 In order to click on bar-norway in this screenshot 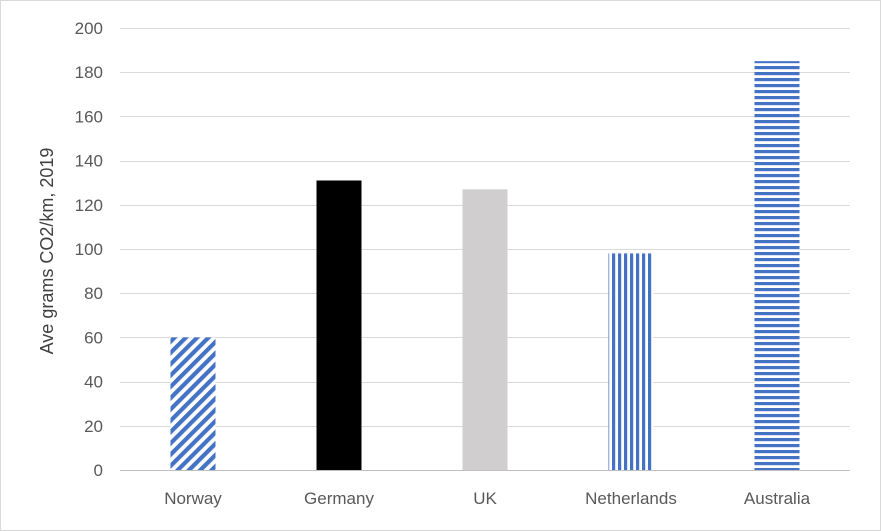, I will do `click(193, 403)`.